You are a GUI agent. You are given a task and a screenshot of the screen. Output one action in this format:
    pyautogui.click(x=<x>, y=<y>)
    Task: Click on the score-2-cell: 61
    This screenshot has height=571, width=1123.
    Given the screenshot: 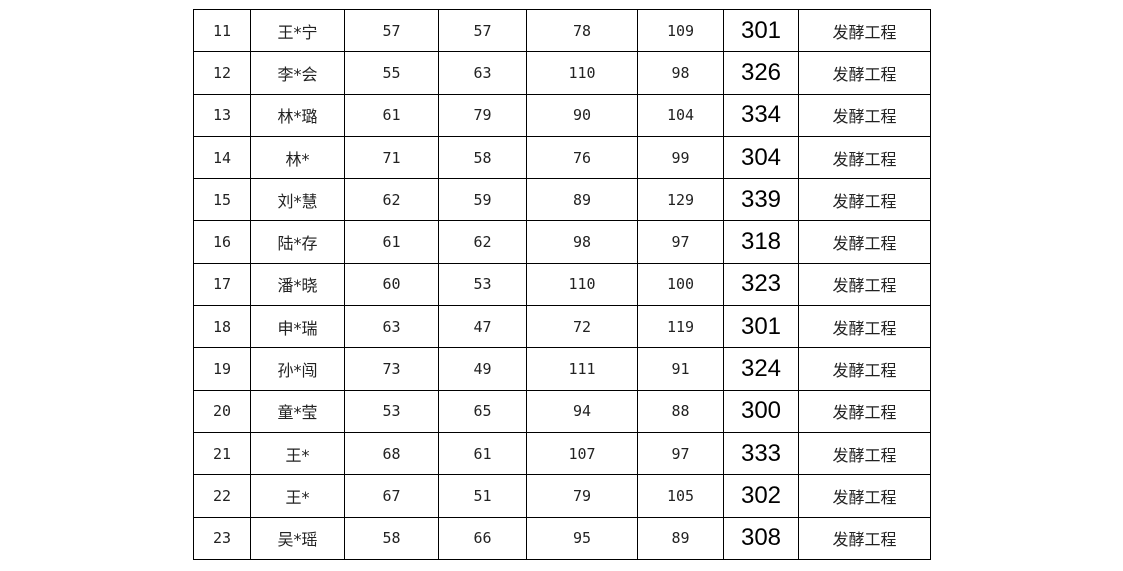 What is the action you would take?
    pyautogui.click(x=482, y=453)
    